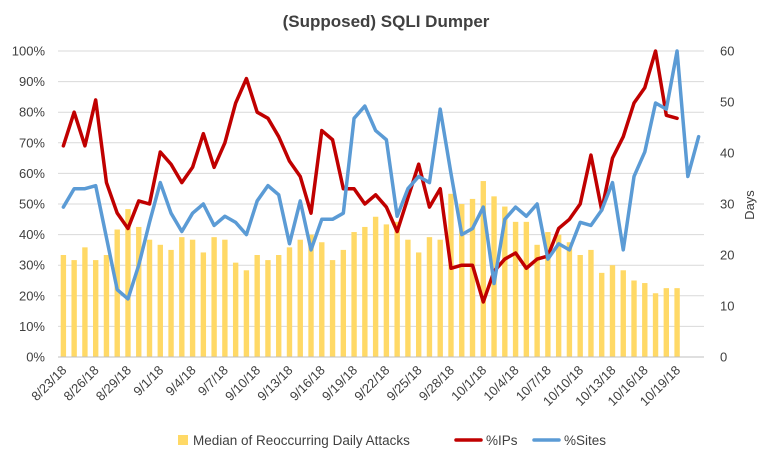 The width and height of the screenshot is (772, 463). I want to click on x-tick-label: 10/1/18, so click(468, 383).